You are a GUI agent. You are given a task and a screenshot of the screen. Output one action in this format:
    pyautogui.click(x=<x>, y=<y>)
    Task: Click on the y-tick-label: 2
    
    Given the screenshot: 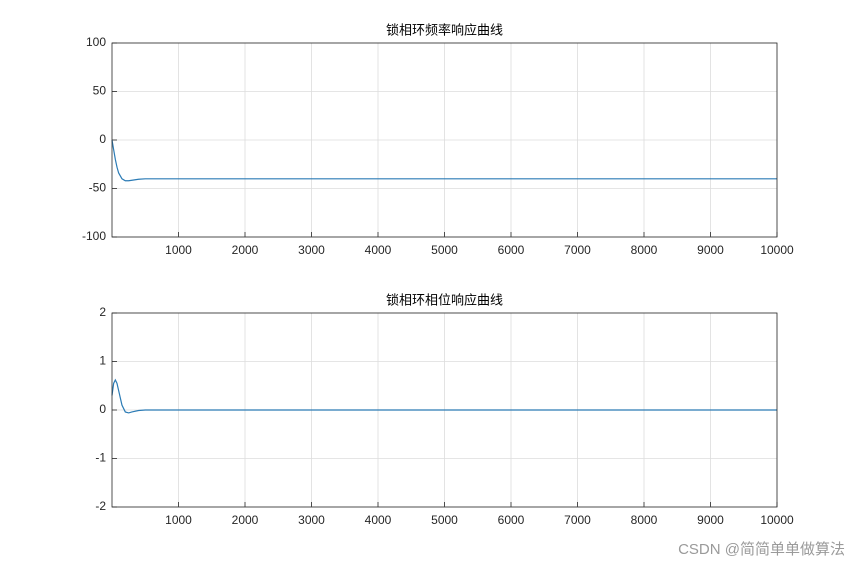 What is the action you would take?
    pyautogui.click(x=102, y=312)
    